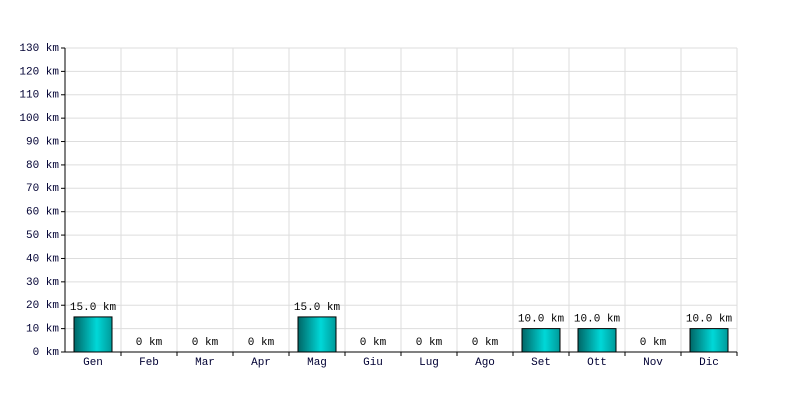  Describe the element at coordinates (42, 330) in the screenshot. I see `y-tick-label: 10 km` at that location.